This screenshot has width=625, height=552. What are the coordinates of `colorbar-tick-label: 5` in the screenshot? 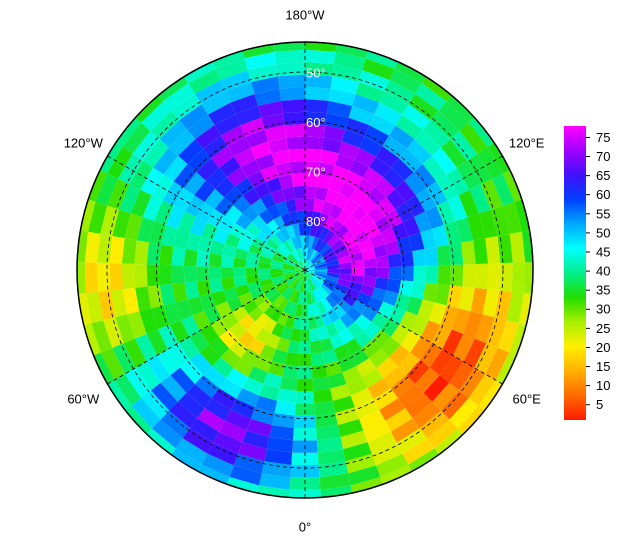 It's located at (599, 404).